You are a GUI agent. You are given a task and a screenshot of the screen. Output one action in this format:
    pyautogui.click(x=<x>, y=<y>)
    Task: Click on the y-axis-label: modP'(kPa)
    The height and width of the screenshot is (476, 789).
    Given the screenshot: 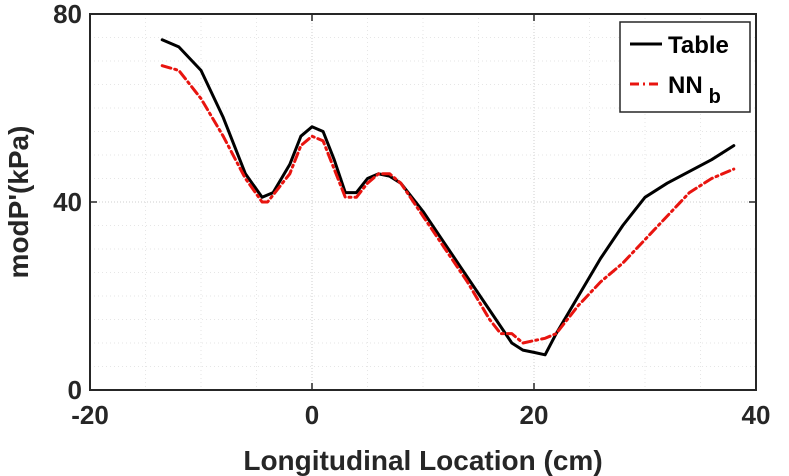 What is the action you would take?
    pyautogui.click(x=18, y=202)
    